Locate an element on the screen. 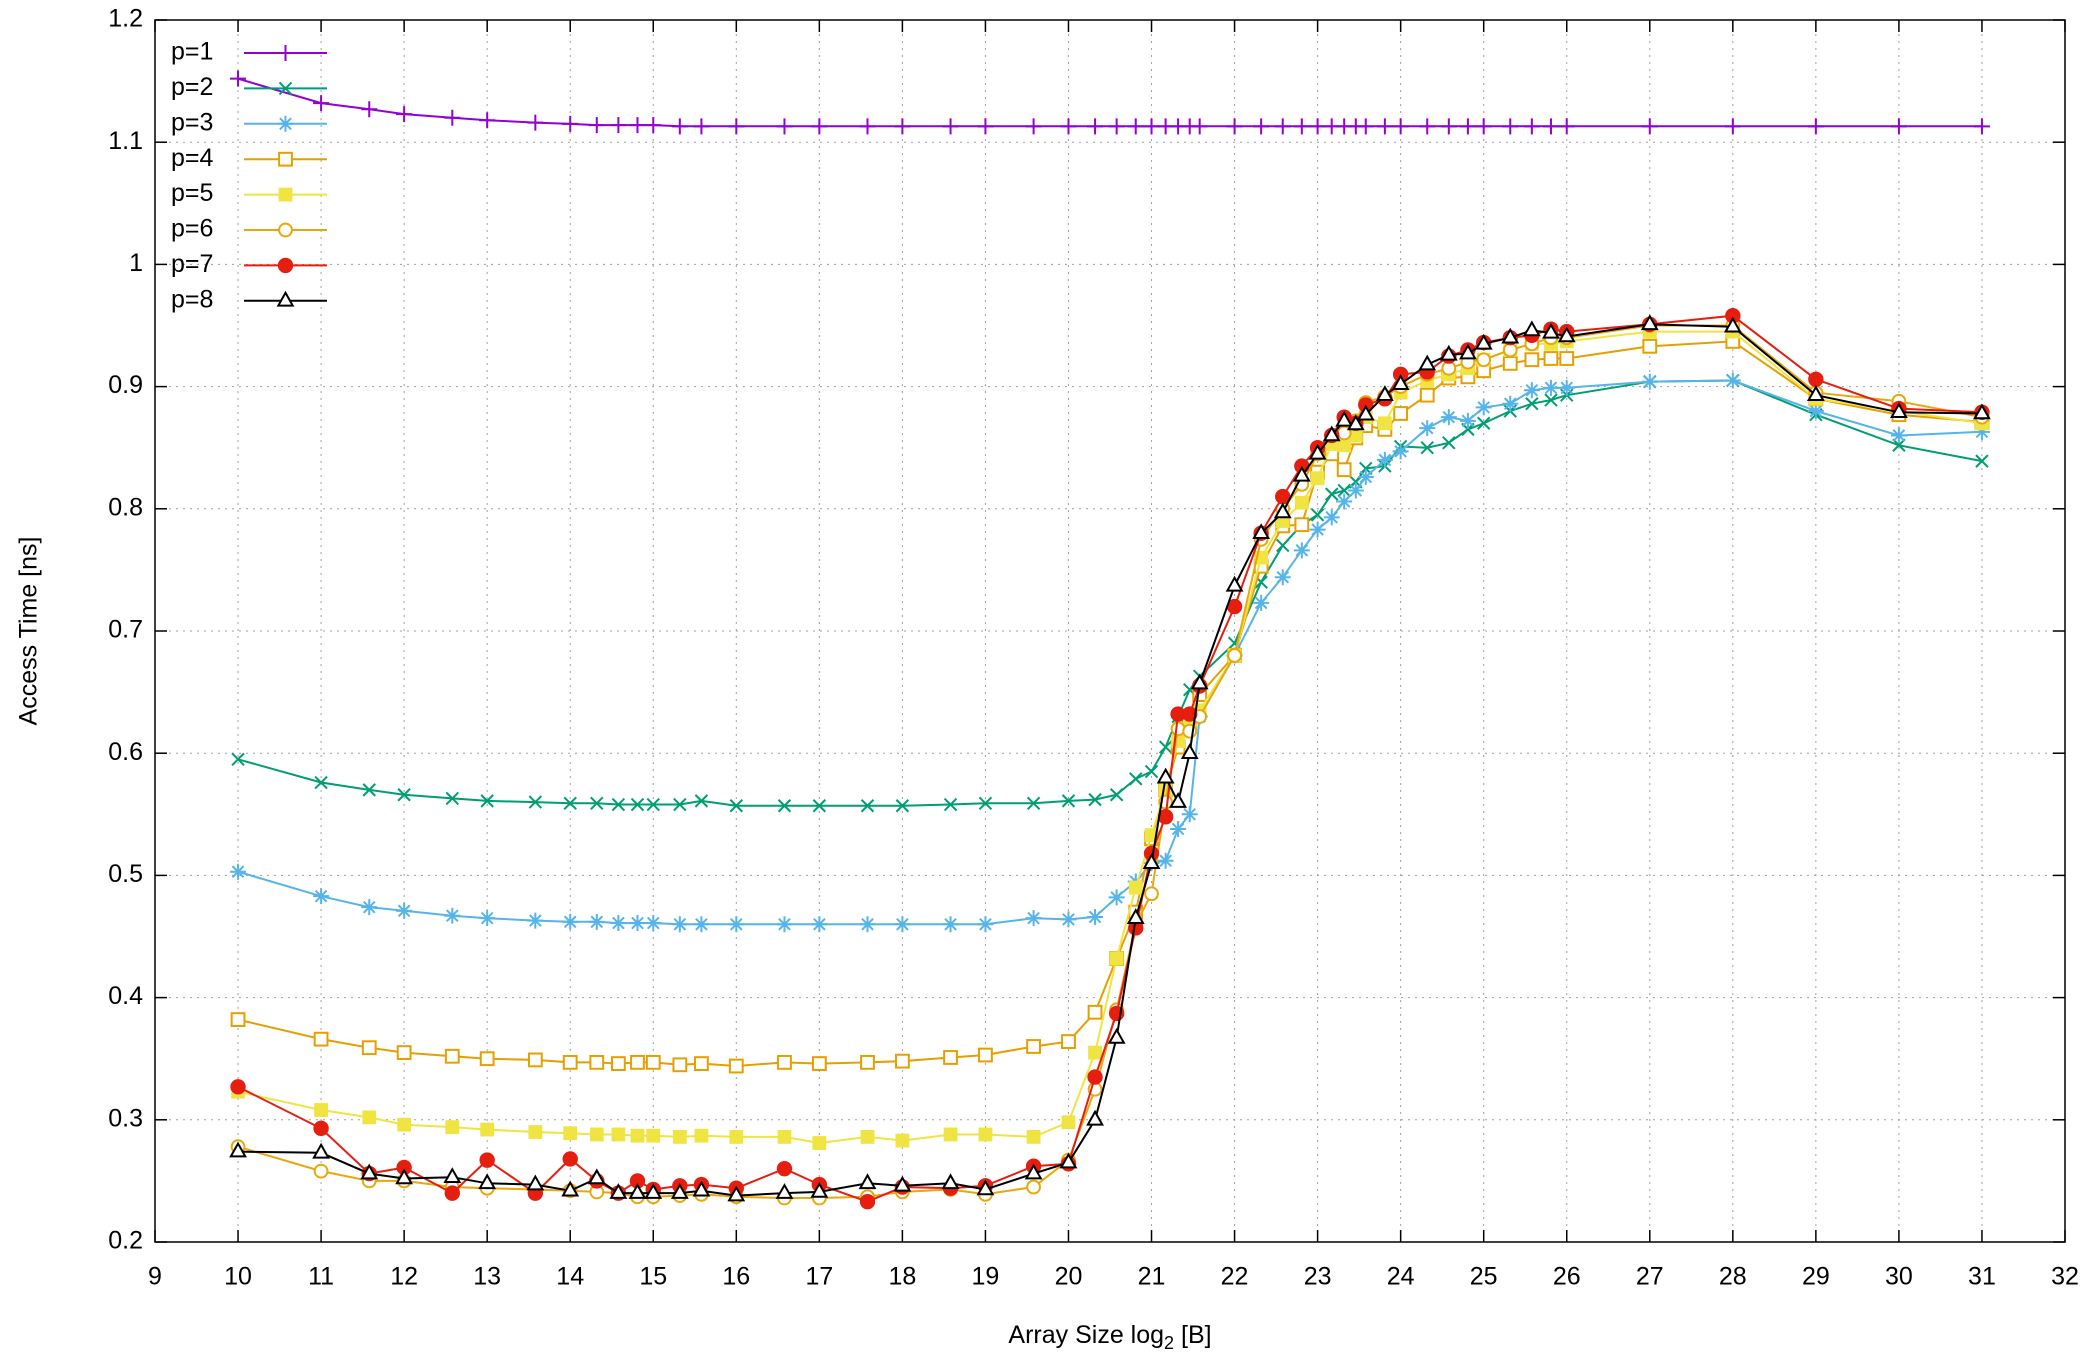 The height and width of the screenshot is (1354, 2094). series-line is located at coordinates (1109, 102).